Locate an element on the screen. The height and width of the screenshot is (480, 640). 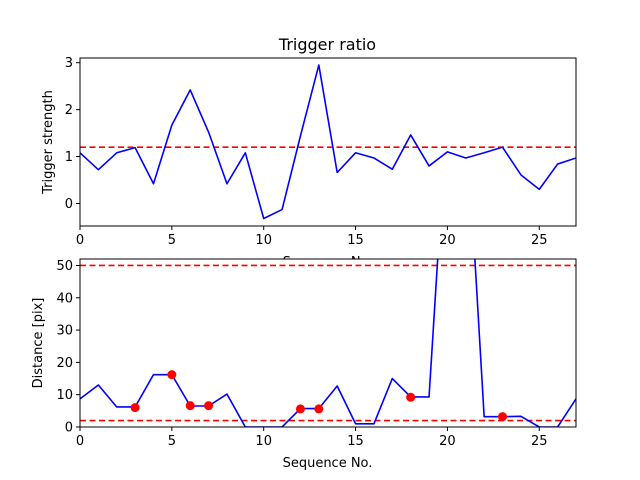
top-y-tick-label: 2 is located at coordinates (69, 110).